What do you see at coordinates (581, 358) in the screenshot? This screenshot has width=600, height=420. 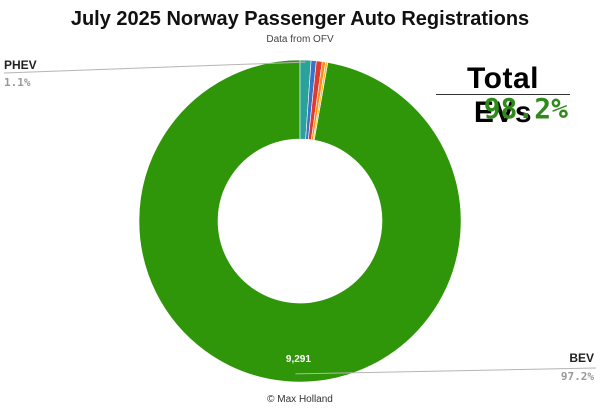 I see `label-bev-name: BEV` at bounding box center [581, 358].